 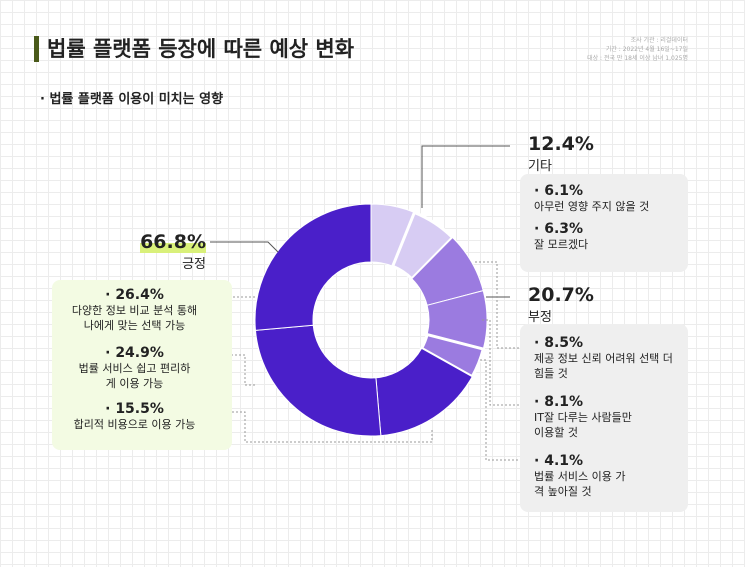 I want to click on positive-item: · 26.4% 다양한 정보 비교 분석 통해 나에게 맞는 선택 가능, so click(x=134, y=310).